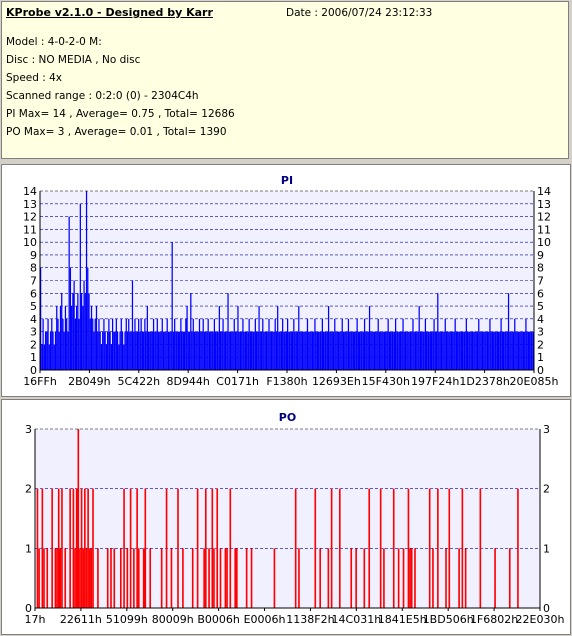 This screenshot has height=636, width=572. Describe the element at coordinates (218, 619) in the screenshot. I see `x-tick-label: B0006h` at that location.